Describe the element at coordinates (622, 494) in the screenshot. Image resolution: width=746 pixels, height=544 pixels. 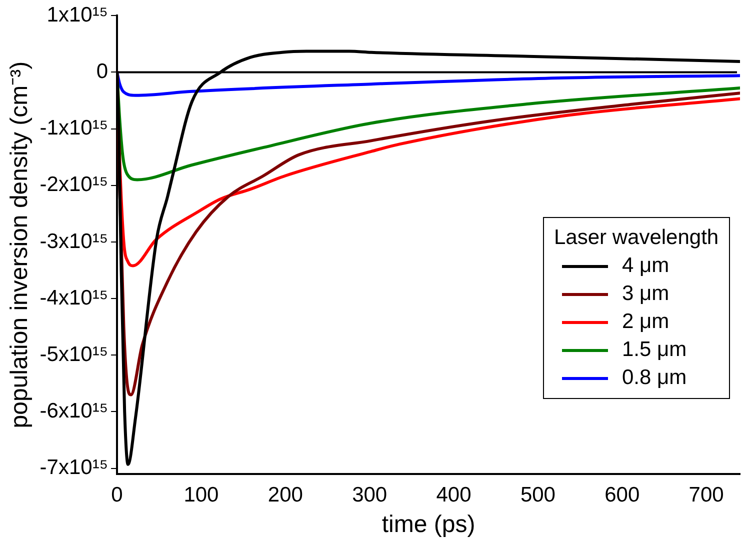
I see `x-tick-label: 600` at that location.